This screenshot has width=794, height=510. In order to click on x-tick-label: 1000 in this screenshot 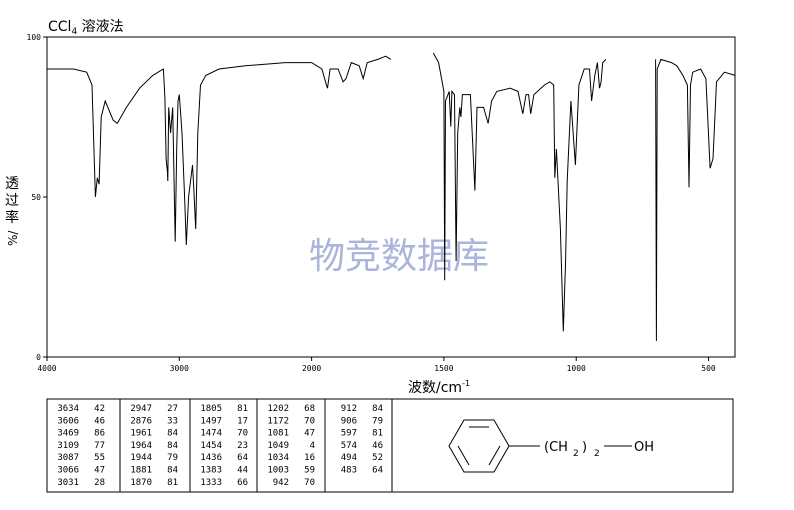, I will do `click(576, 368)`.